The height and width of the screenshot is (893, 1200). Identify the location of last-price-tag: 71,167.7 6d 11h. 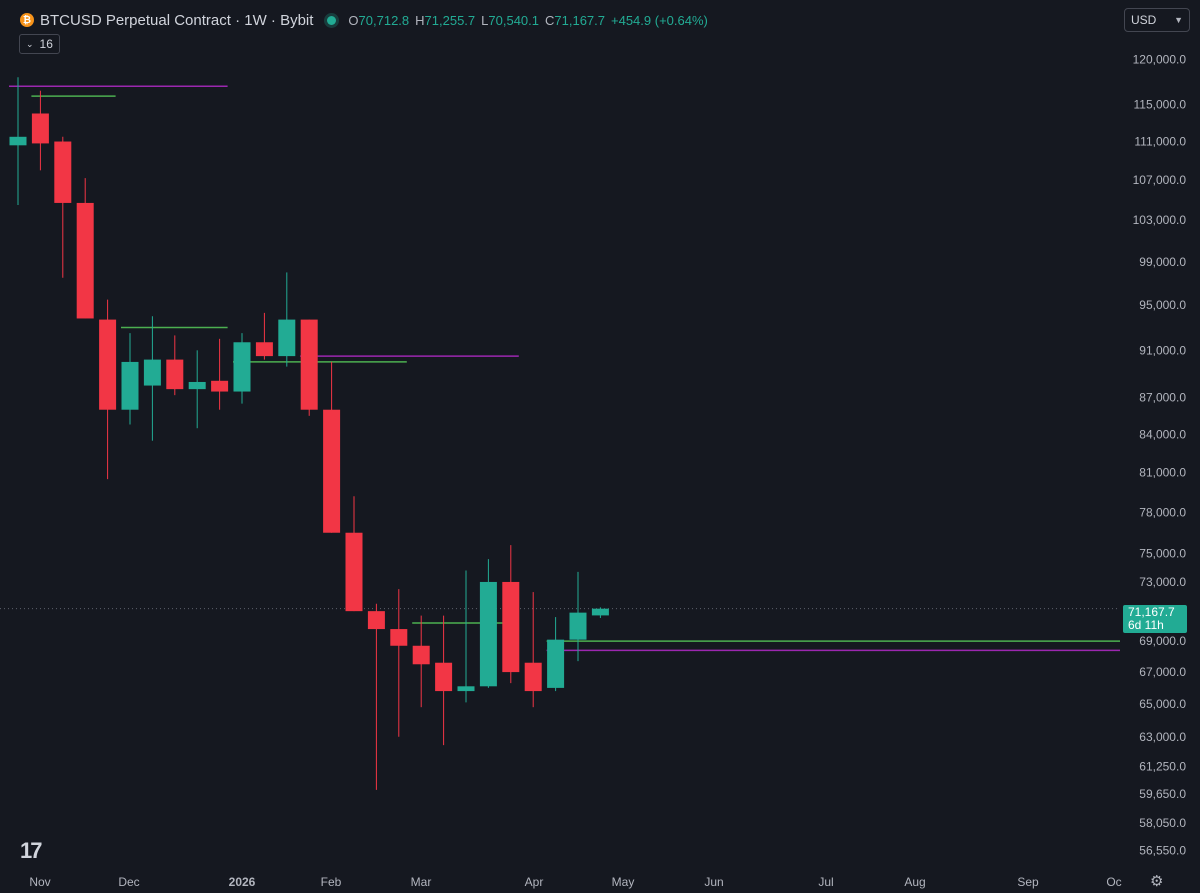
(1155, 619).